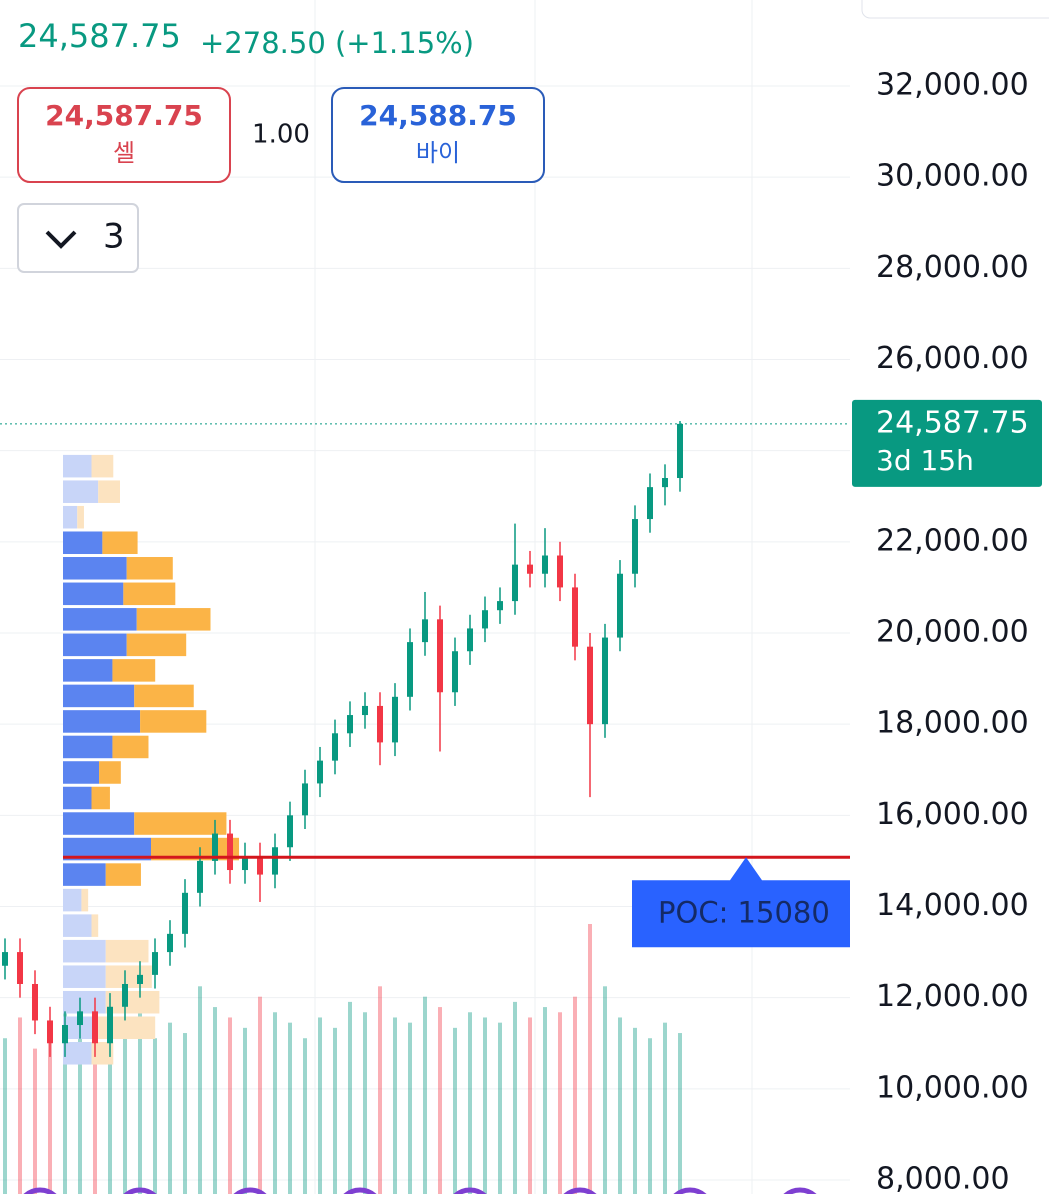 Image resolution: width=1049 pixels, height=1198 pixels. Describe the element at coordinates (952, 723) in the screenshot. I see `y-tick-label: 18,000.00` at that location.